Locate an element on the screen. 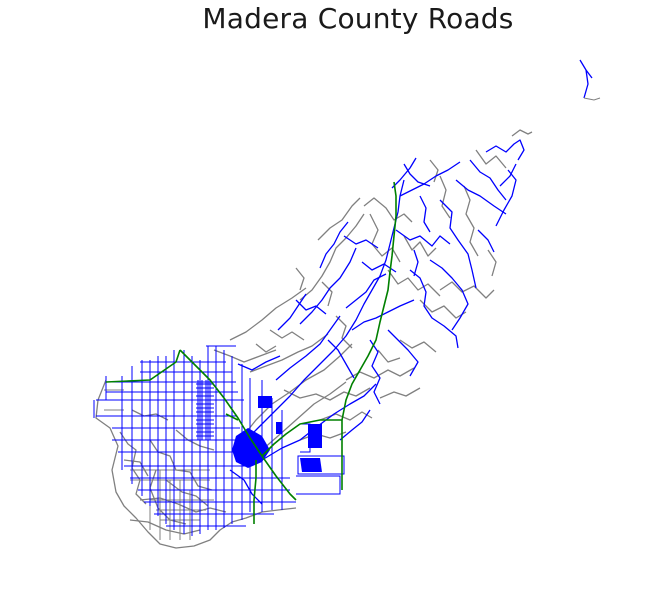 This screenshot has width=670, height=611. primary-grid is located at coordinates (219, 440).